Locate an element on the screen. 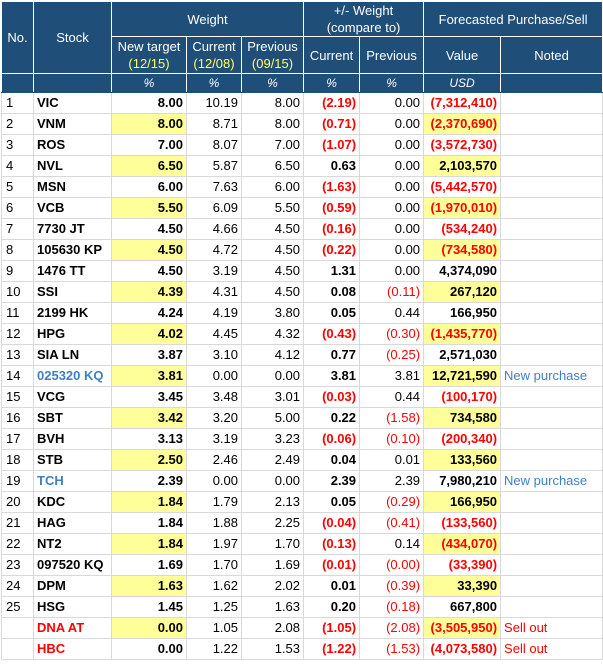 Image resolution: width=603 pixels, height=670 pixels. unit-blank is located at coordinates (551, 83).